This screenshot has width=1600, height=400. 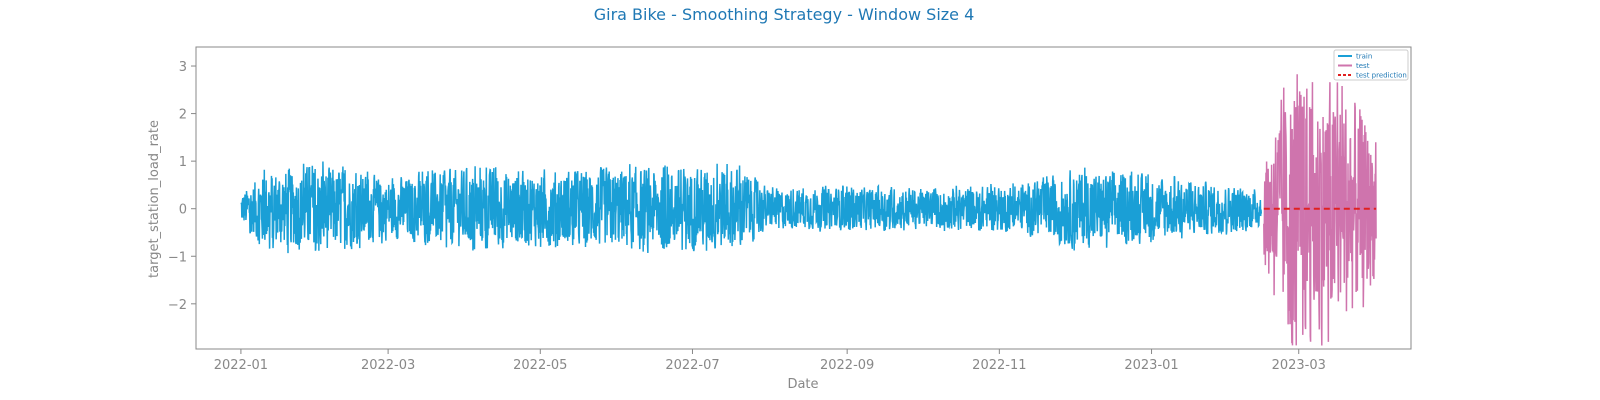 What do you see at coordinates (241, 365) in the screenshot?
I see `x-tick-label: 2022-01` at bounding box center [241, 365].